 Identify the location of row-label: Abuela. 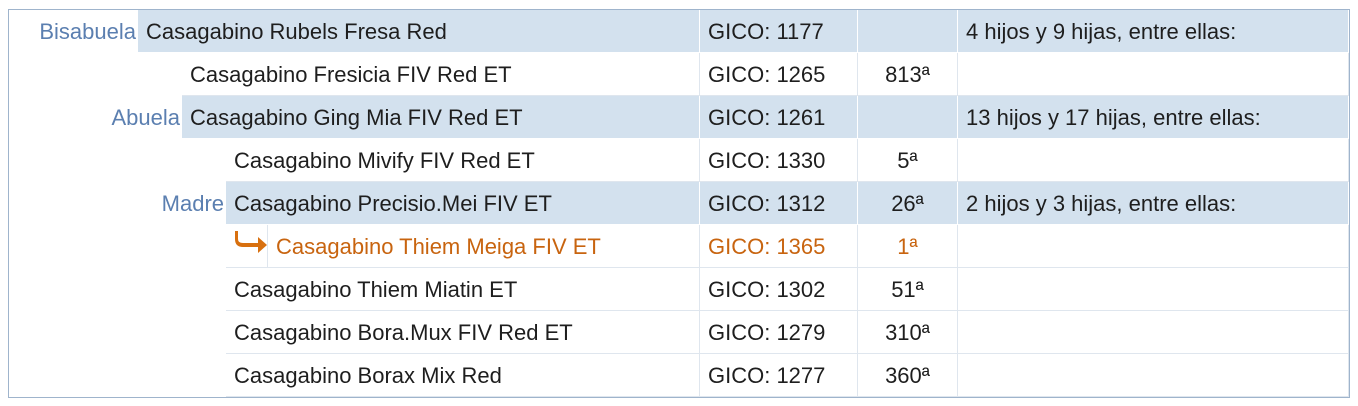
(145, 117).